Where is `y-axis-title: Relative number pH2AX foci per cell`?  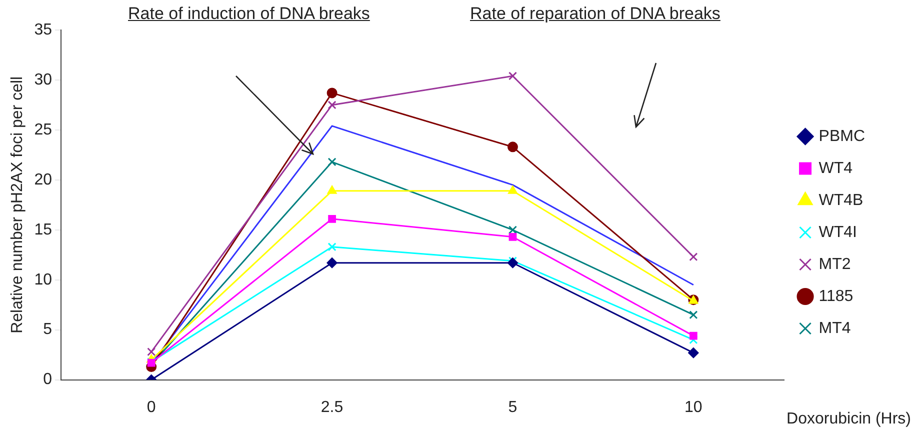 y-axis-title: Relative number pH2AX foci per cell is located at coordinates (17, 205).